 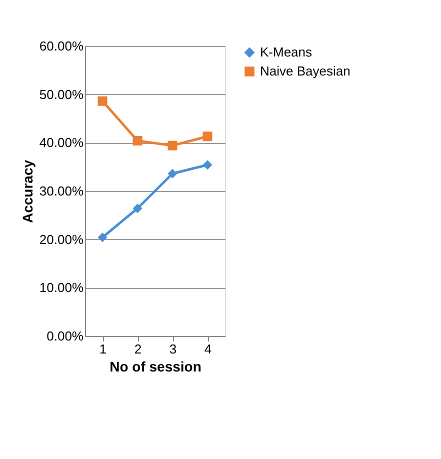 I want to click on y-tick-label: 0.00%, so click(x=65, y=336).